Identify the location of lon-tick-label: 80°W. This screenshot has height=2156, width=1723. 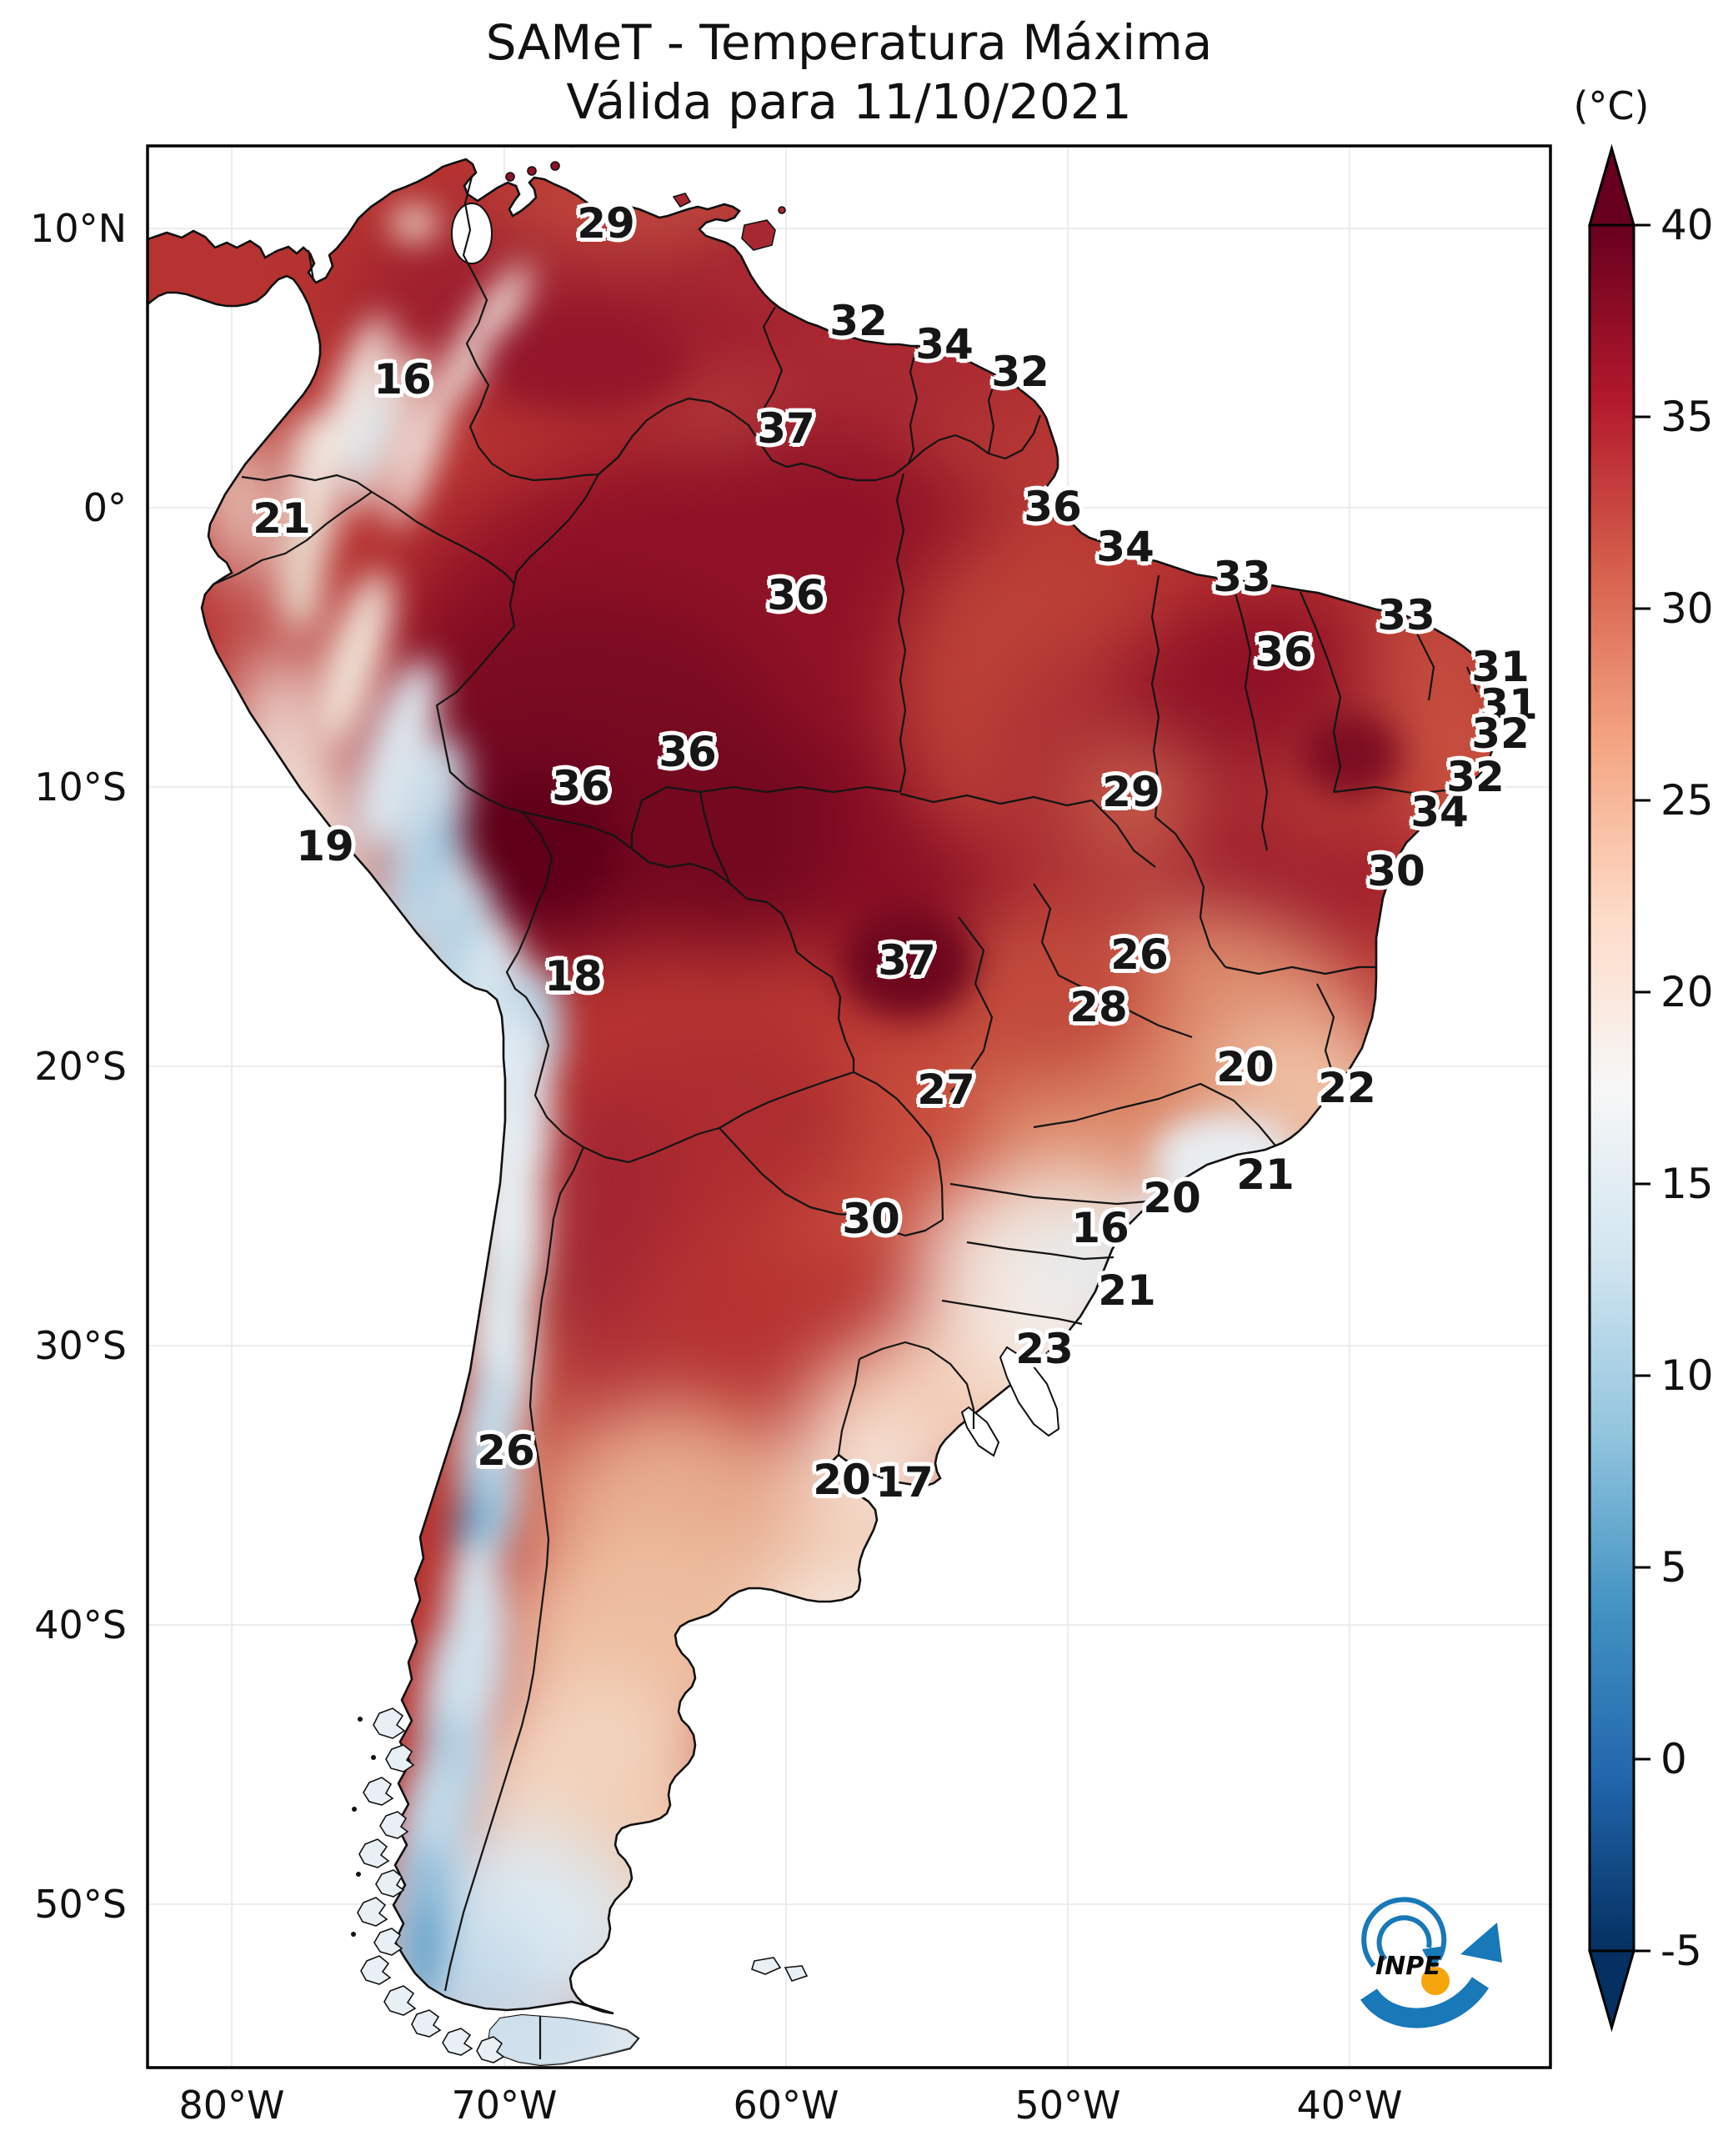
(231, 2105).